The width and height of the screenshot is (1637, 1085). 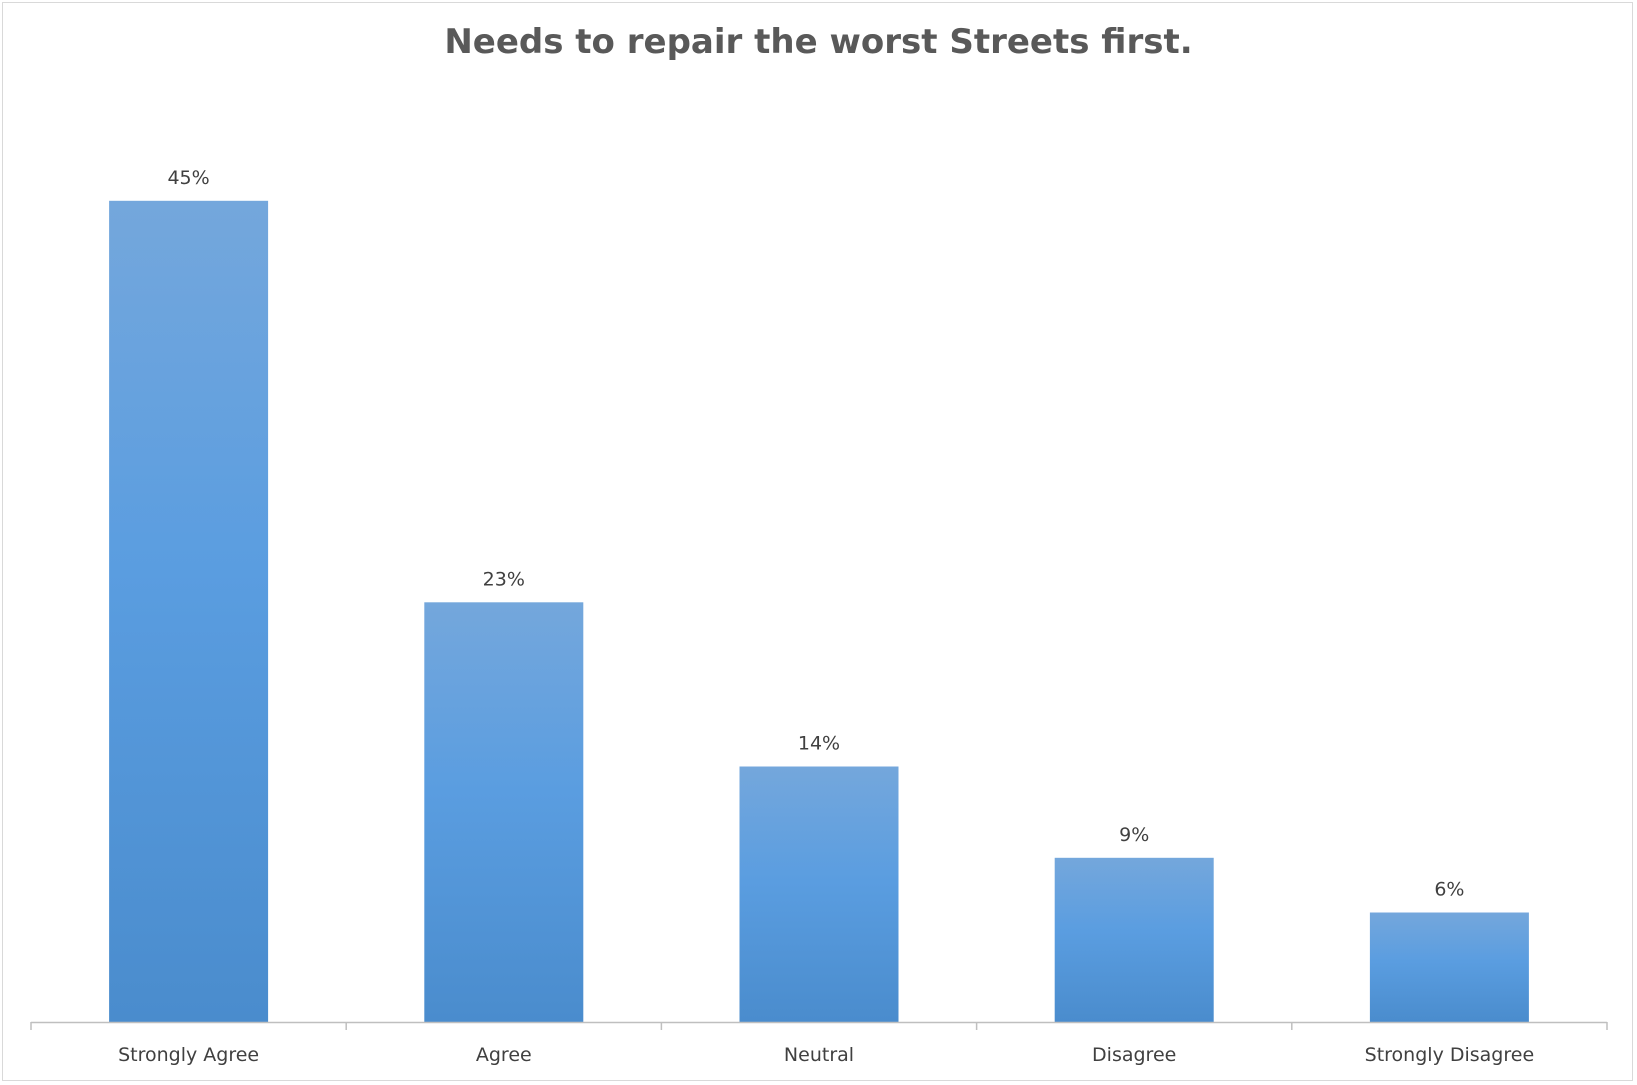 I want to click on data-label: 14%, so click(x=819, y=744).